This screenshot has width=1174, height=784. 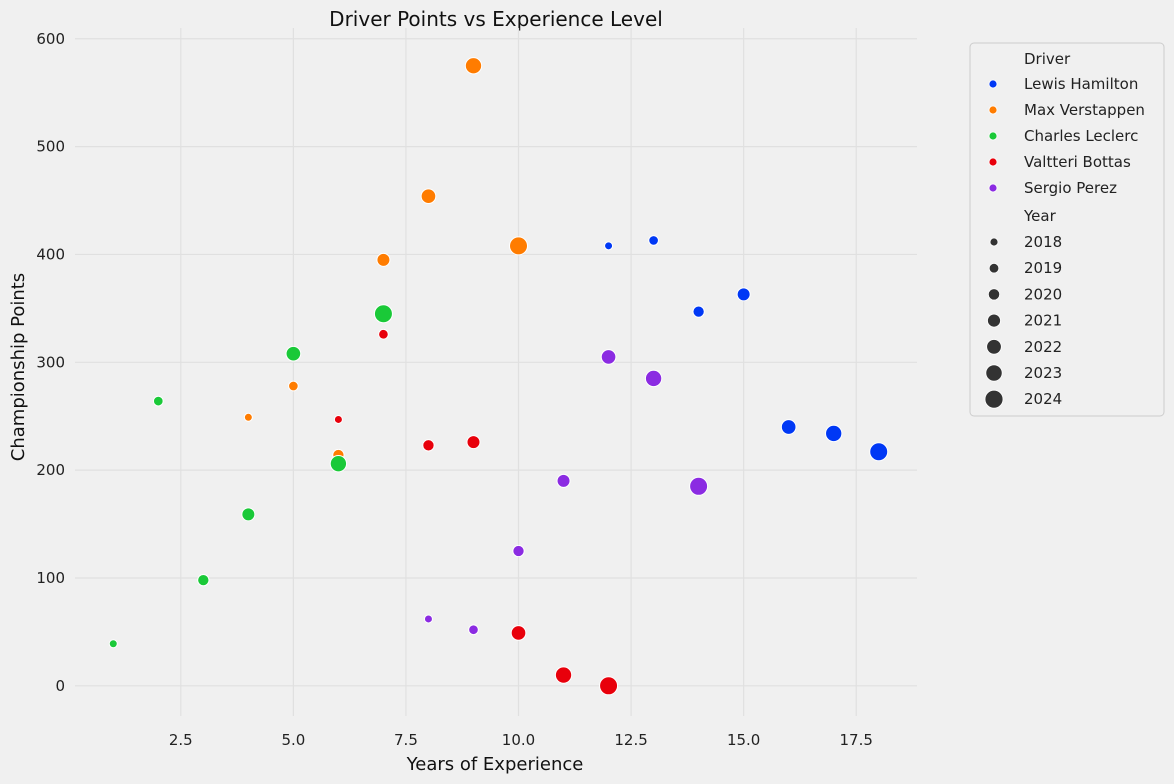 I want to click on x-tick-label: 5.0, so click(x=293, y=740).